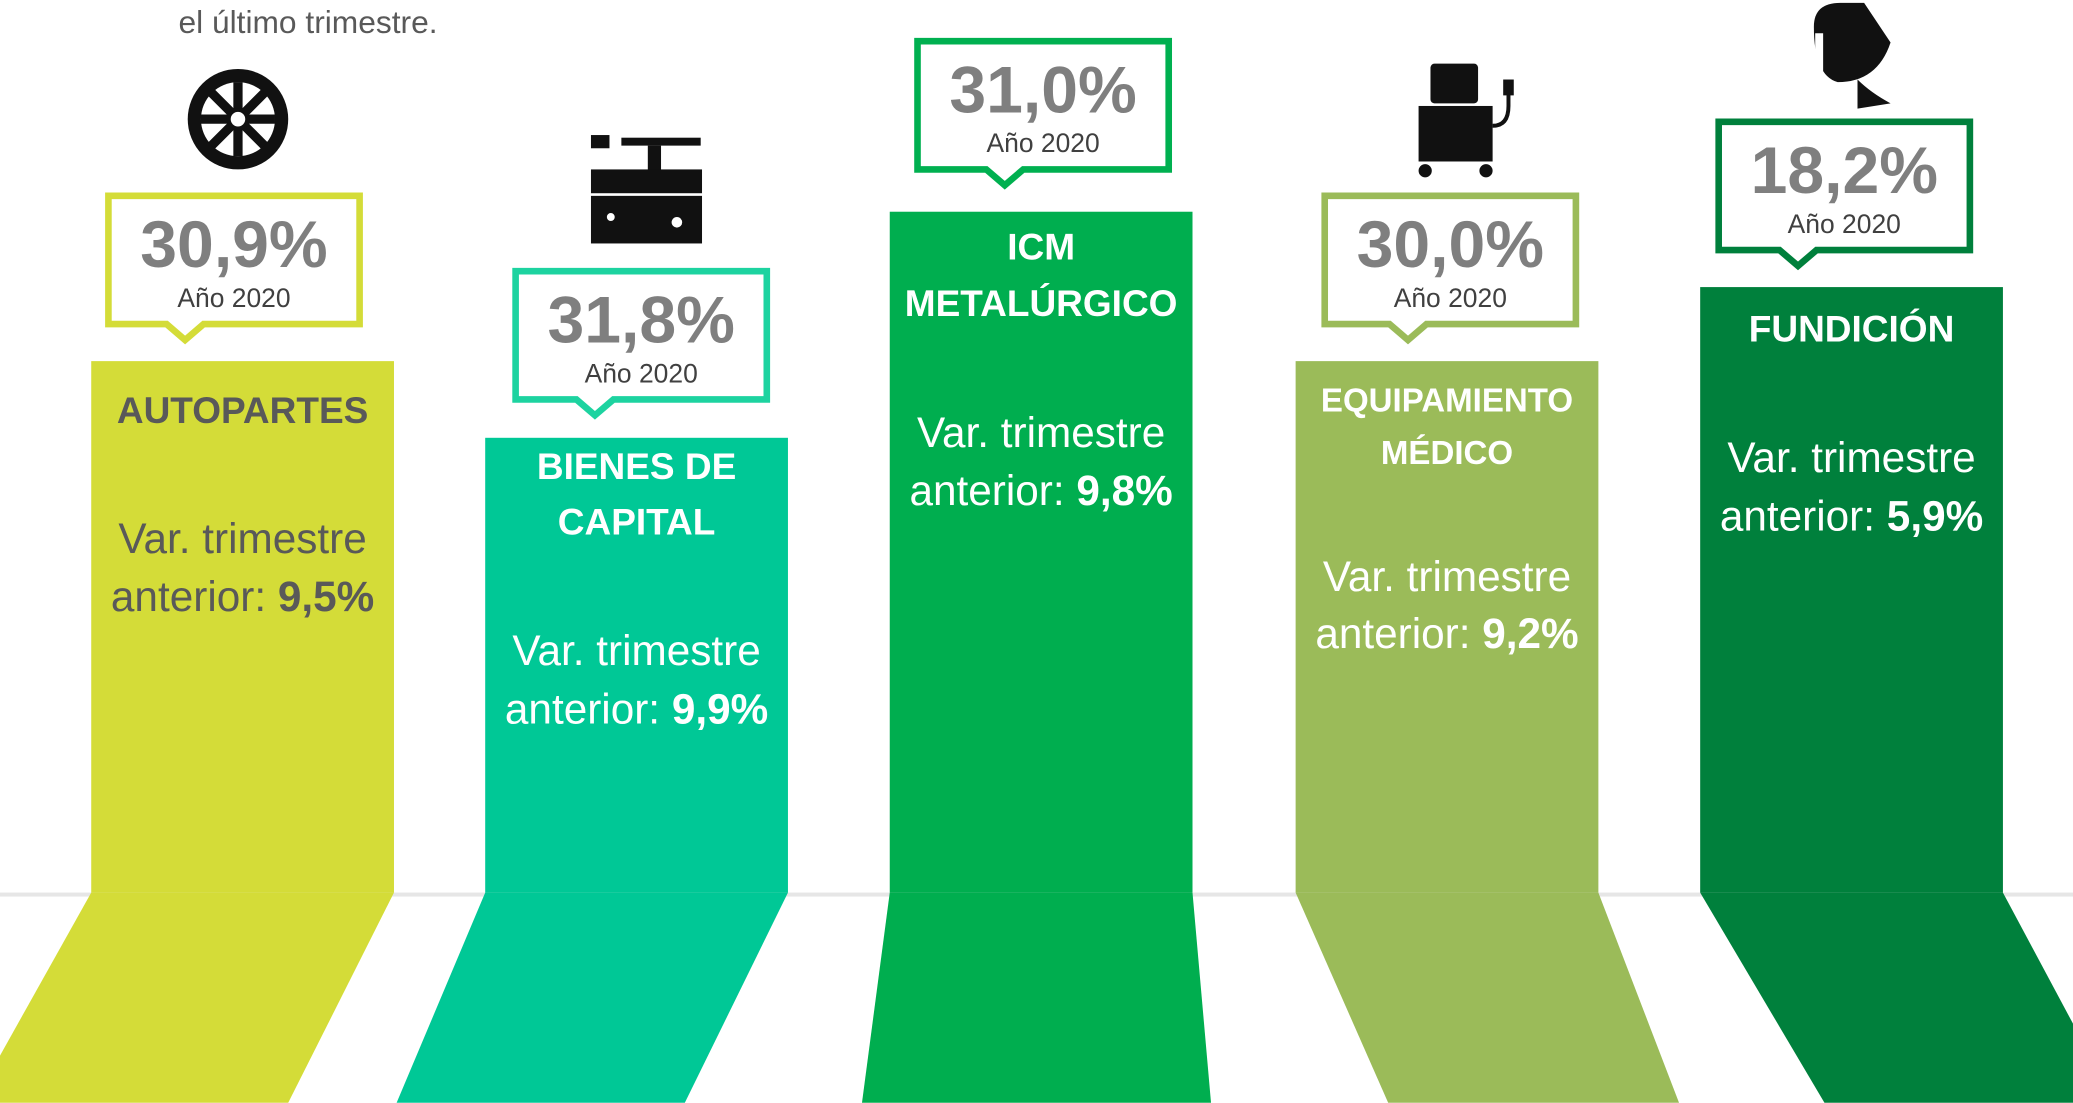 The image size is (2073, 1103). I want to click on wheel-icon, so click(238, 119).